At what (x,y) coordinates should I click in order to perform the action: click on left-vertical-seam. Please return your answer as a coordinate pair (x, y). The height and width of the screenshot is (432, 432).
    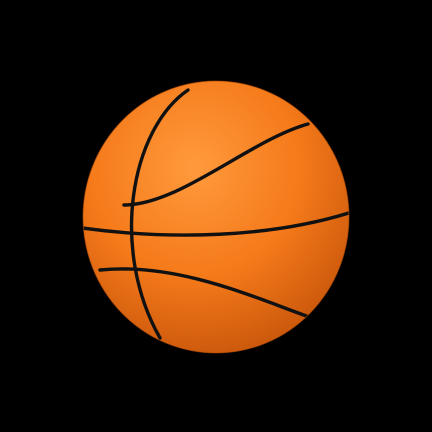
    Looking at the image, I should click on (159, 214).